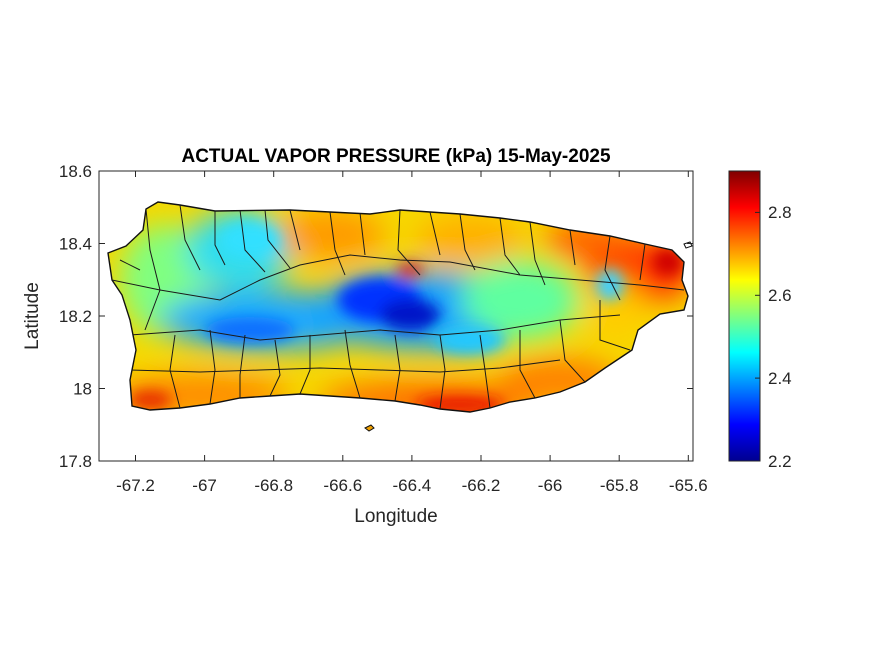 The image size is (875, 656). What do you see at coordinates (780, 212) in the screenshot?
I see `colorbar-tick-label: 2.8` at bounding box center [780, 212].